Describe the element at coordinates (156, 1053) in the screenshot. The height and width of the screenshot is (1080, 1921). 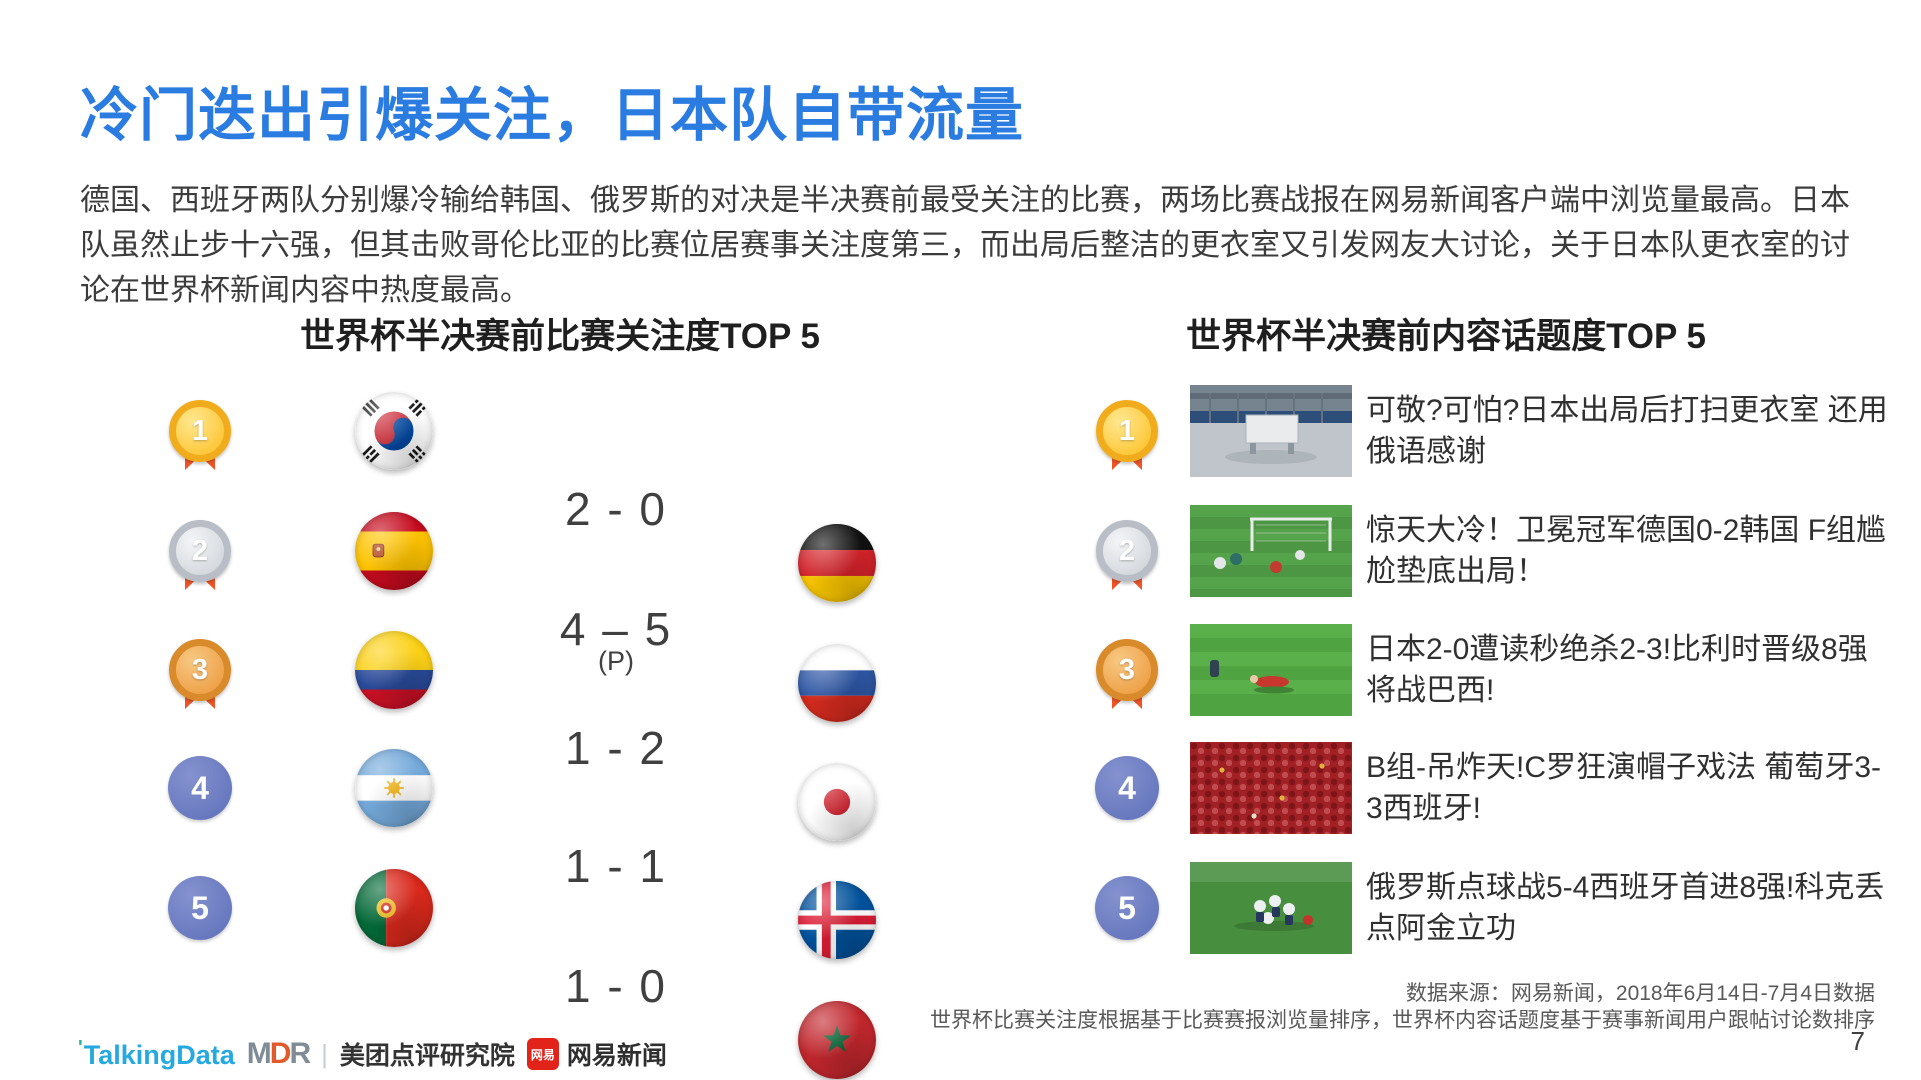
I see `talkingdata-logo: 'TalkingData` at that location.